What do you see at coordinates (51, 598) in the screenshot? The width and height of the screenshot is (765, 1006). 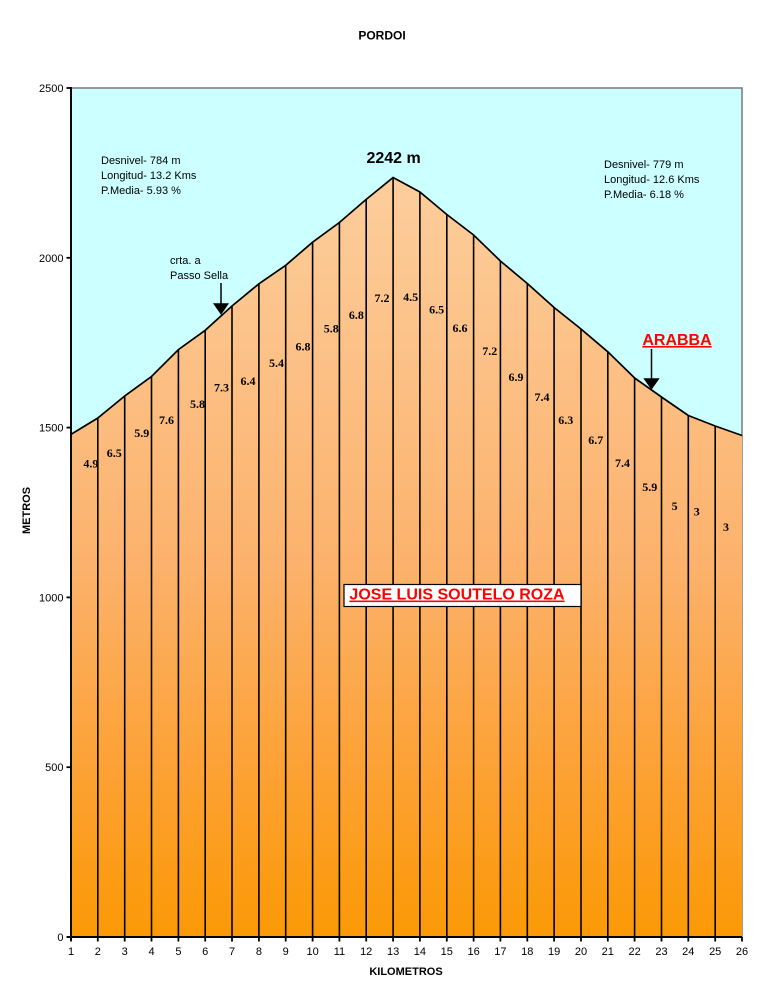 I see `svg-text: 1000` at bounding box center [51, 598].